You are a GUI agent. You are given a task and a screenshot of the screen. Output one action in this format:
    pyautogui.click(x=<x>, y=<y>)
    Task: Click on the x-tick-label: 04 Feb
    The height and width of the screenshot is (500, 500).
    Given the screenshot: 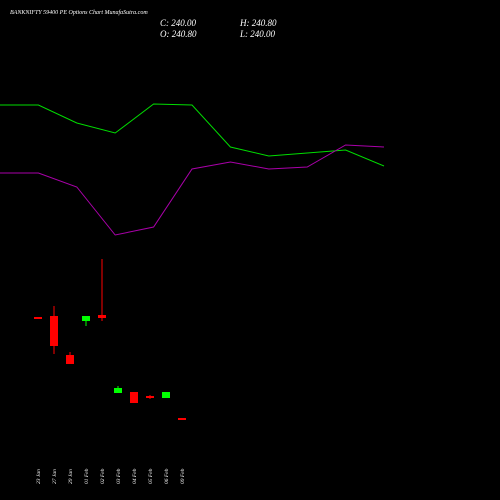 What is the action you would take?
    pyautogui.click(x=134, y=476)
    